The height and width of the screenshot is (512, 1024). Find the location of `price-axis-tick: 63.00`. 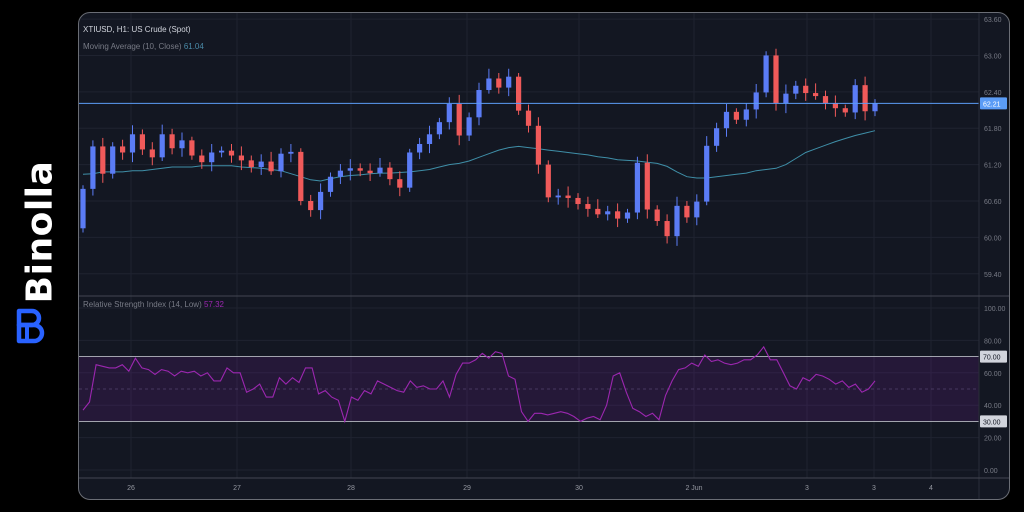

price-axis-tick: 63.00 is located at coordinates (993, 56).